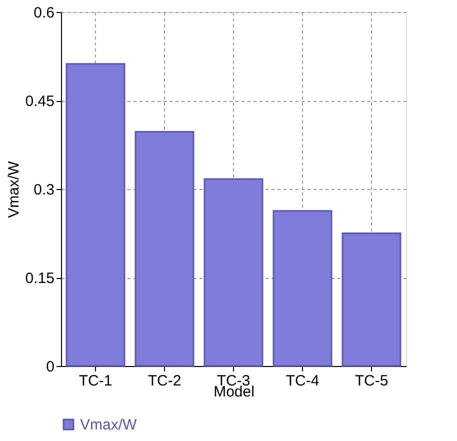 The width and height of the screenshot is (457, 441). I want to click on y-tick-label: 0.6, so click(44, 13).